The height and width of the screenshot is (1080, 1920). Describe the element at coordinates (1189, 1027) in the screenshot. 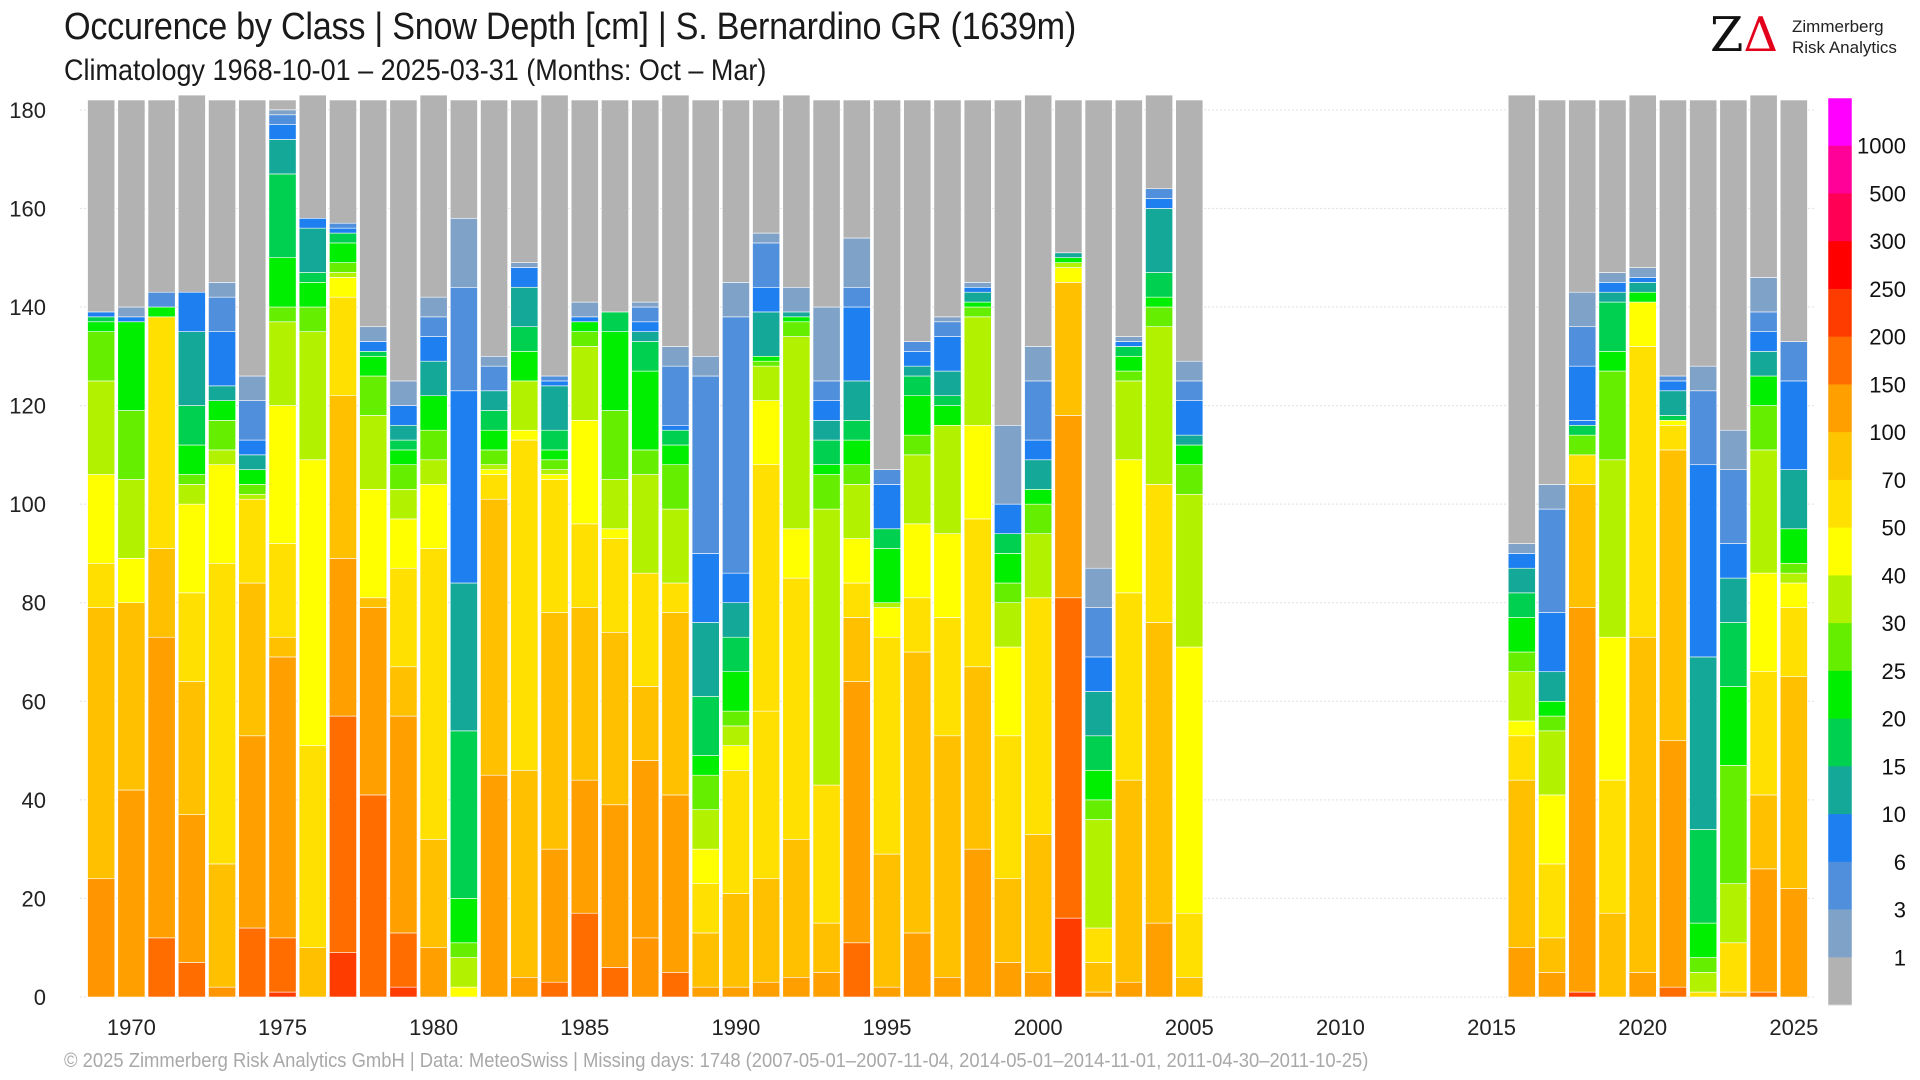

I see `x-tick-label: 2005` at that location.